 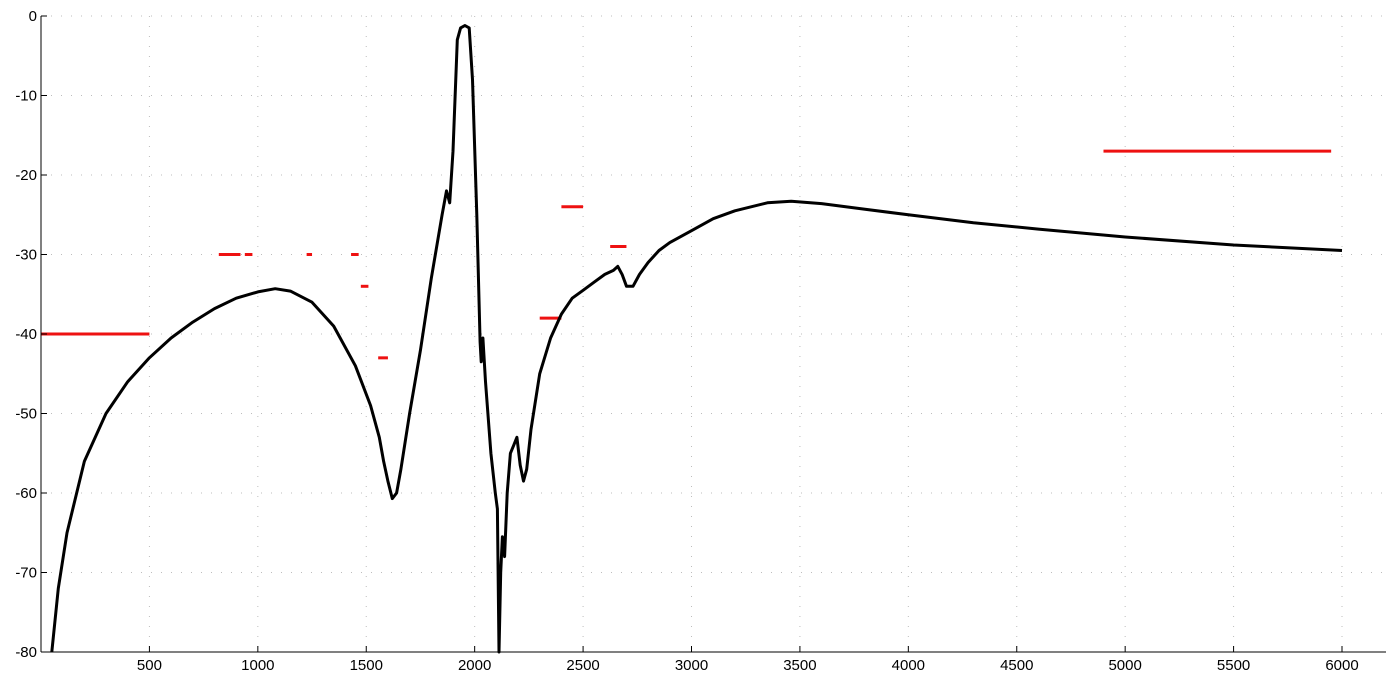 What do you see at coordinates (149, 665) in the screenshot?
I see `x-tick-label: 500` at bounding box center [149, 665].